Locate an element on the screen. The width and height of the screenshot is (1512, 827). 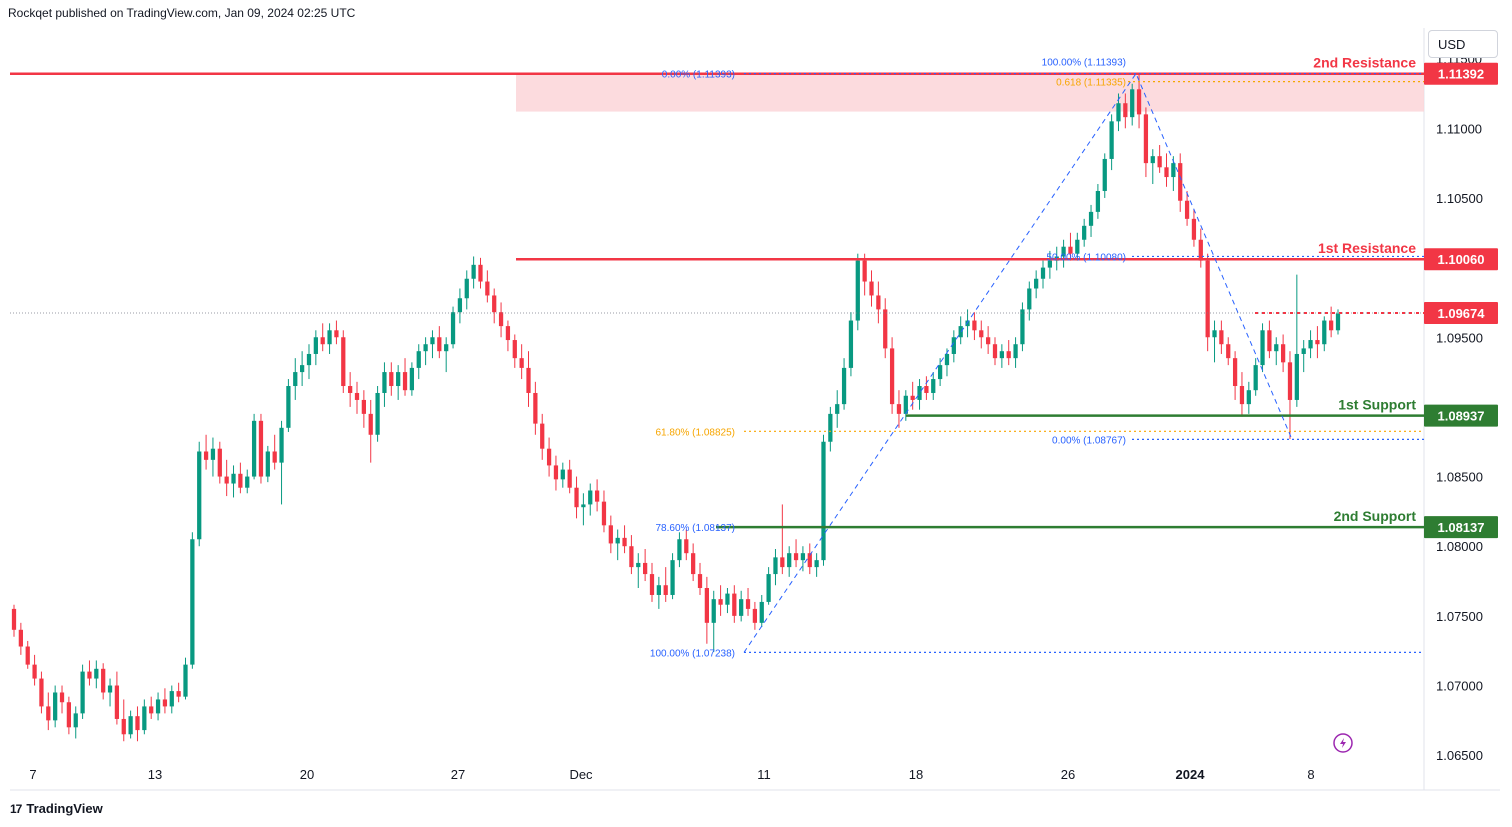
price-box-label: 1.09674 is located at coordinates (1462, 313).